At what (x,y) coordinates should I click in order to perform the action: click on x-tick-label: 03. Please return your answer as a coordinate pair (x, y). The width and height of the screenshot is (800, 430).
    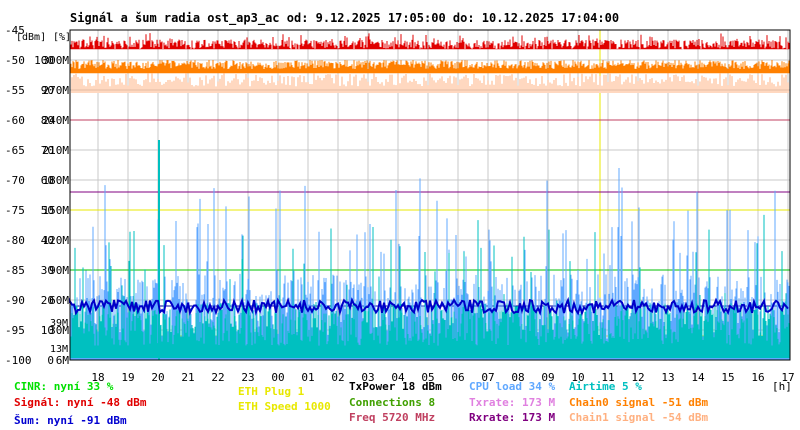
    Looking at the image, I should click on (367, 377).